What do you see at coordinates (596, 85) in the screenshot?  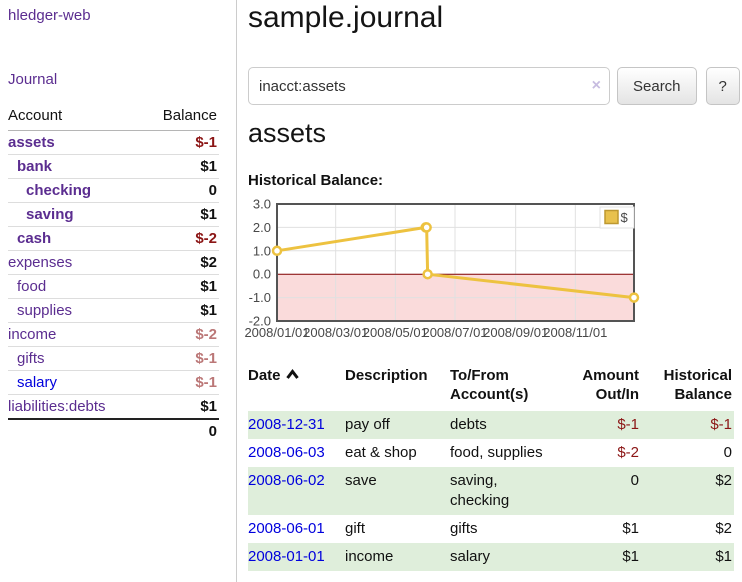 I see `clear-search-icon: ×` at bounding box center [596, 85].